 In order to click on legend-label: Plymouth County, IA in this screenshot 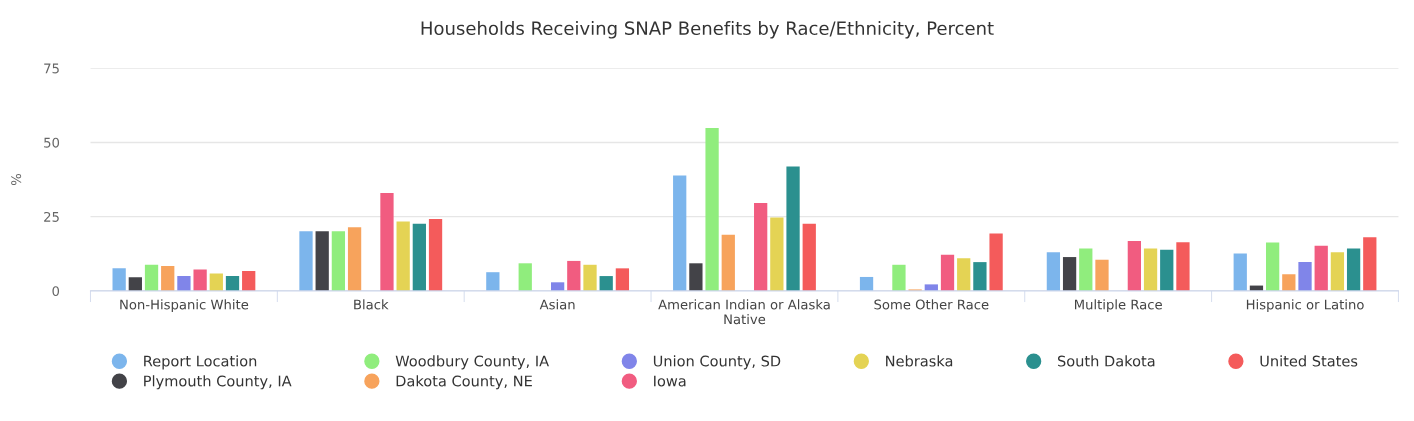, I will do `click(218, 382)`.